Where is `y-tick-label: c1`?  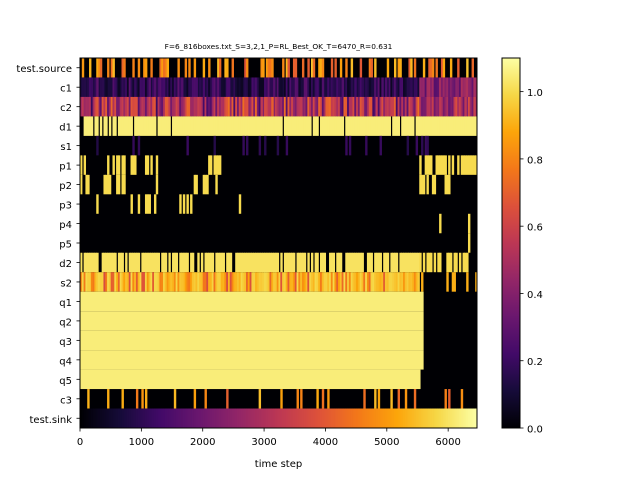
y-tick-label: c1 is located at coordinates (66, 89).